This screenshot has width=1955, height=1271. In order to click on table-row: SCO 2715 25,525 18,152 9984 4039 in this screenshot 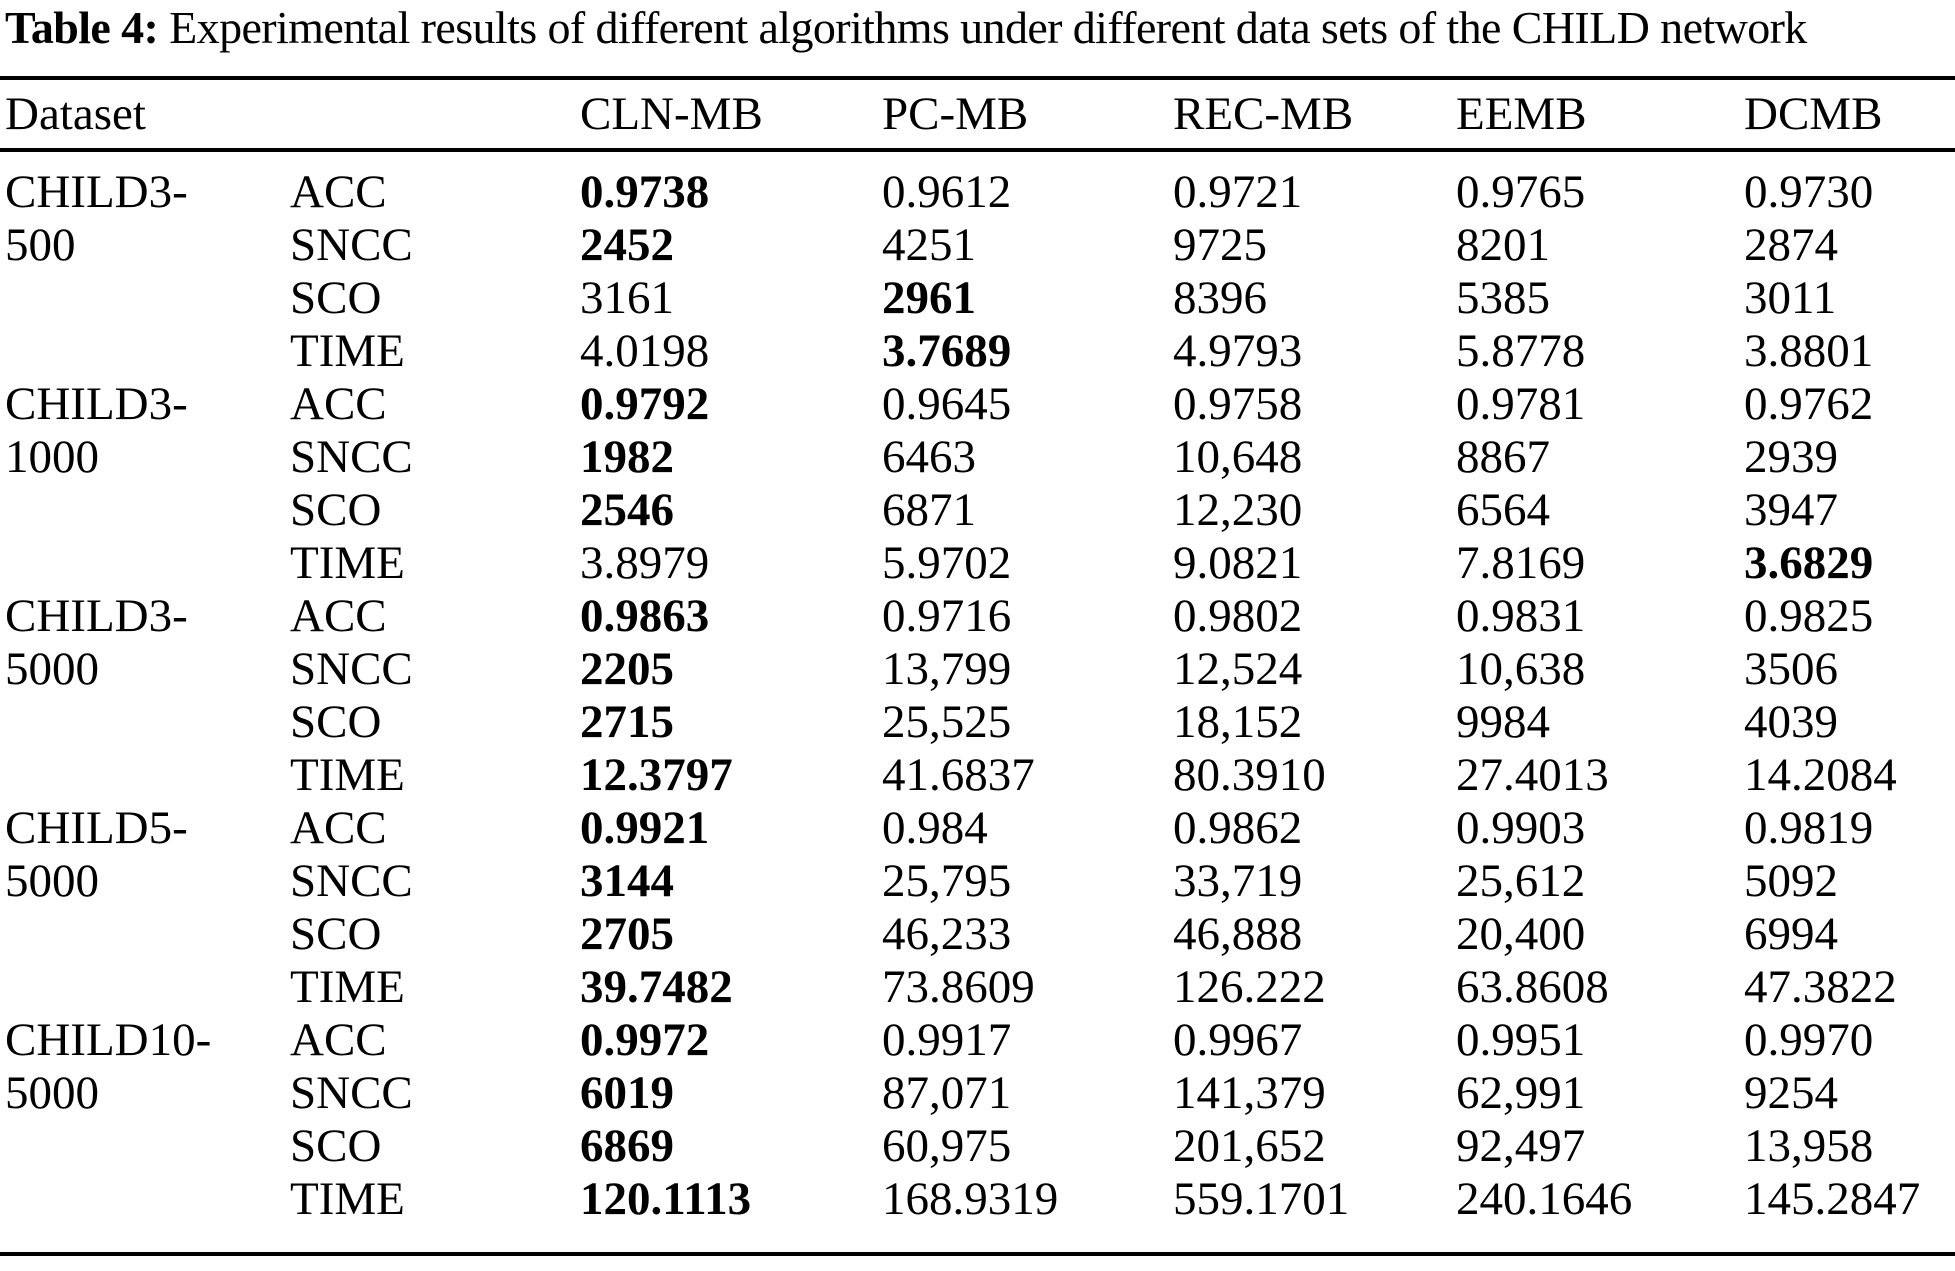, I will do `click(977, 722)`.